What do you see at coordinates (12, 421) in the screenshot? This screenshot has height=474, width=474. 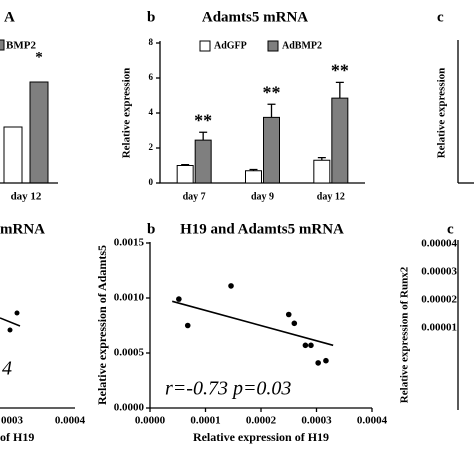 I see `x-tick-label: 0003` at bounding box center [12, 421].